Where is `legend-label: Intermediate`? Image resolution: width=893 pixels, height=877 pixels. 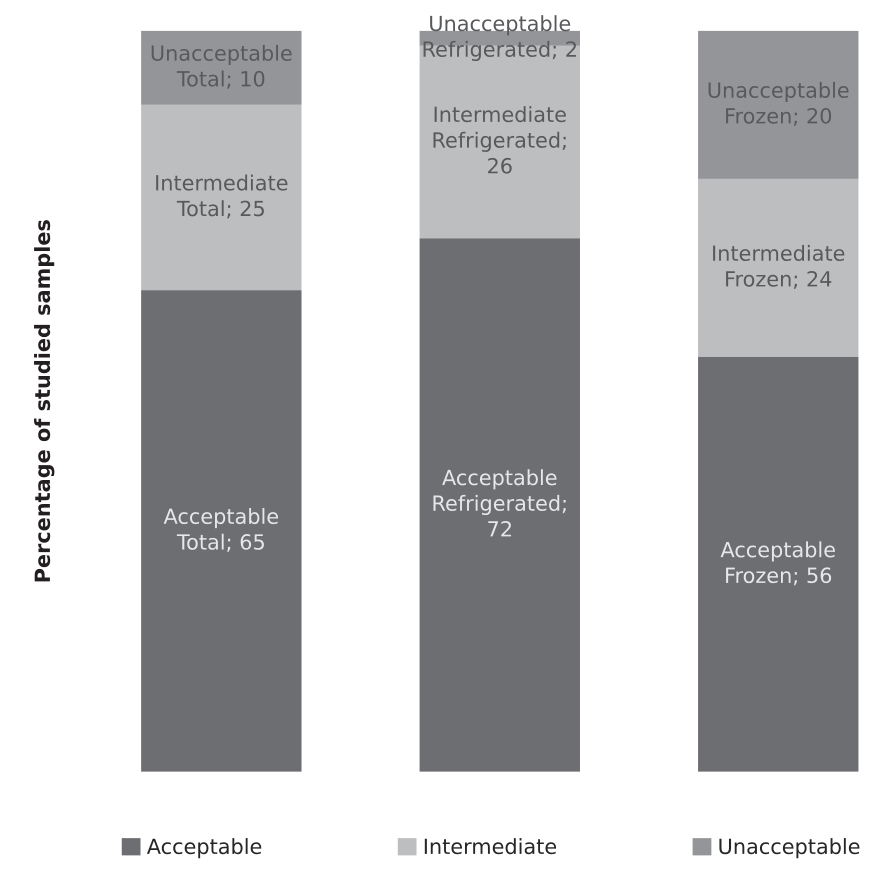 legend-label: Intermediate is located at coordinates (490, 846).